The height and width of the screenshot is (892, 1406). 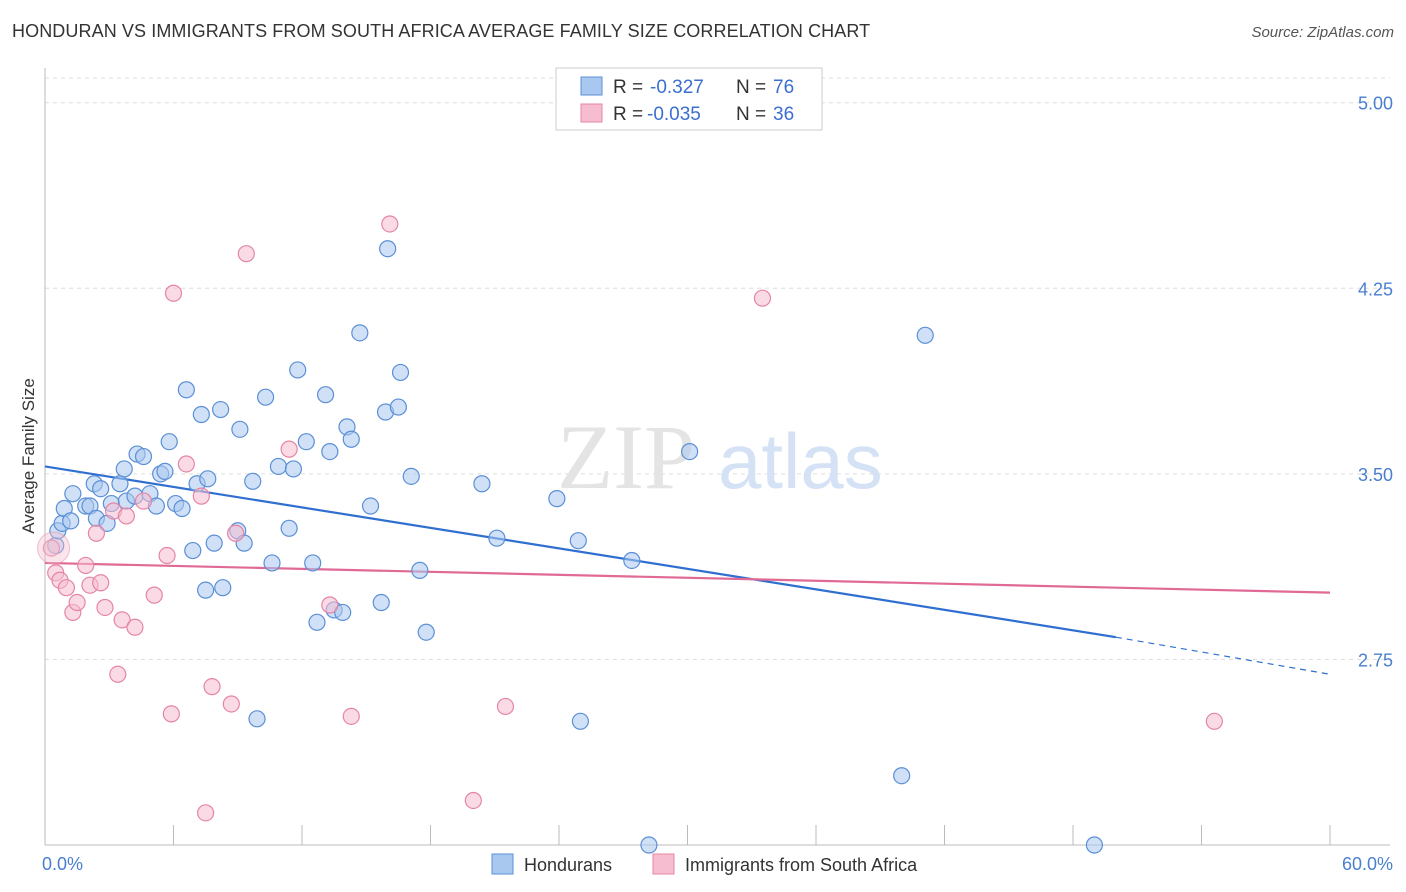 I want to click on legend-r-value-2: -0.035, so click(x=674, y=114).